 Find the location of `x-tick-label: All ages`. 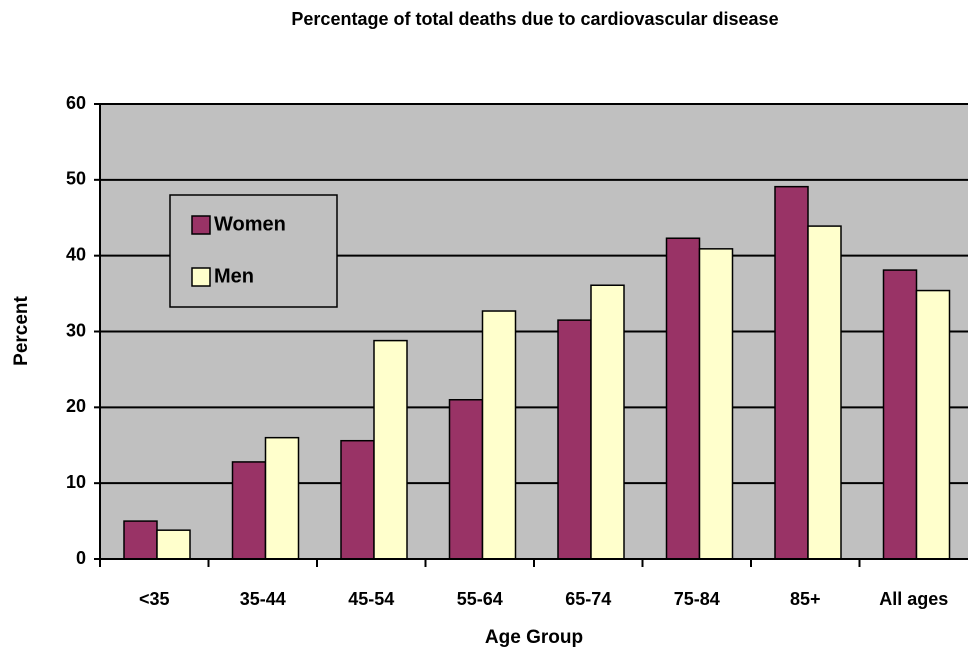

x-tick-label: All ages is located at coordinates (913, 599).